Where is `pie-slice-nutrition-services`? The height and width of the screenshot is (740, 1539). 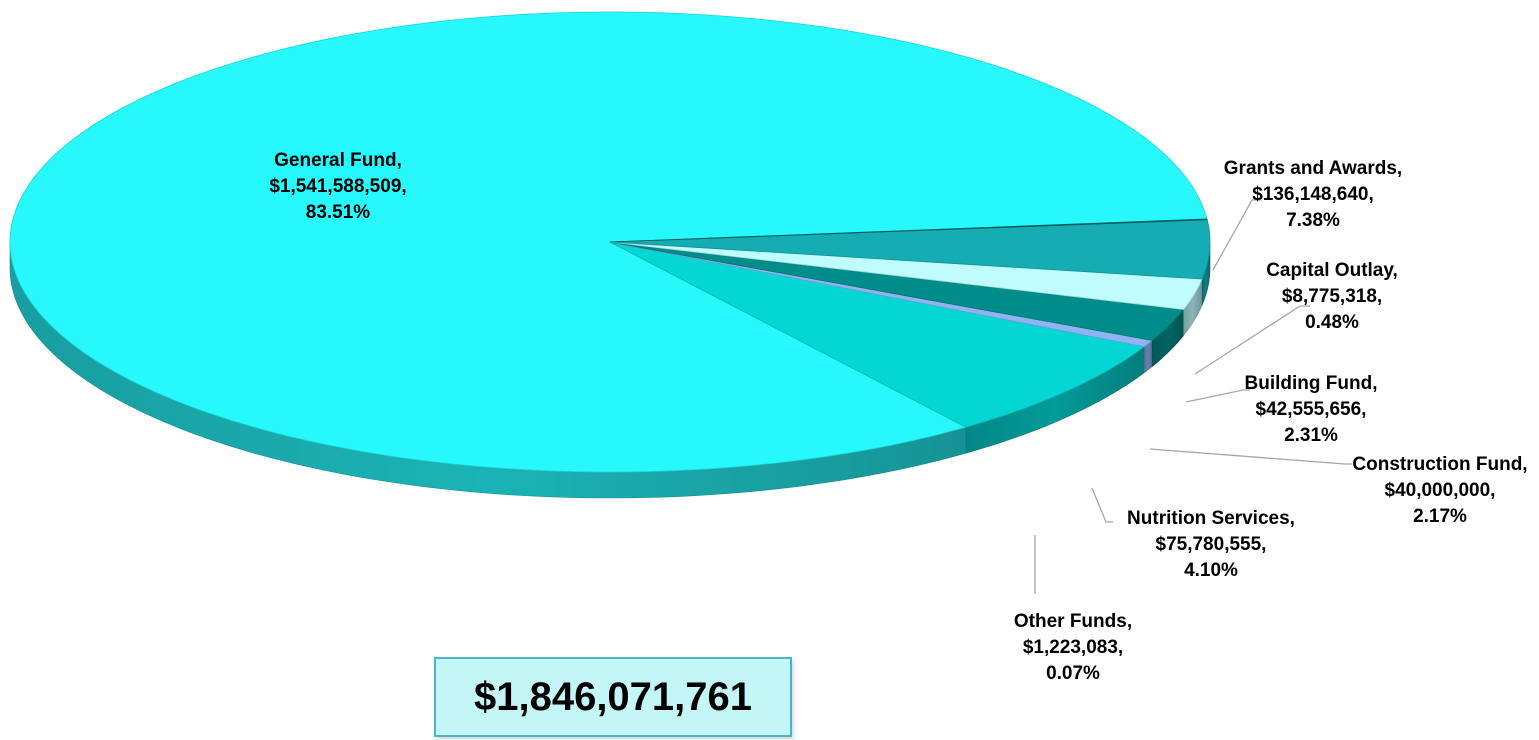 pie-slice-nutrition-services is located at coordinates (910, 249).